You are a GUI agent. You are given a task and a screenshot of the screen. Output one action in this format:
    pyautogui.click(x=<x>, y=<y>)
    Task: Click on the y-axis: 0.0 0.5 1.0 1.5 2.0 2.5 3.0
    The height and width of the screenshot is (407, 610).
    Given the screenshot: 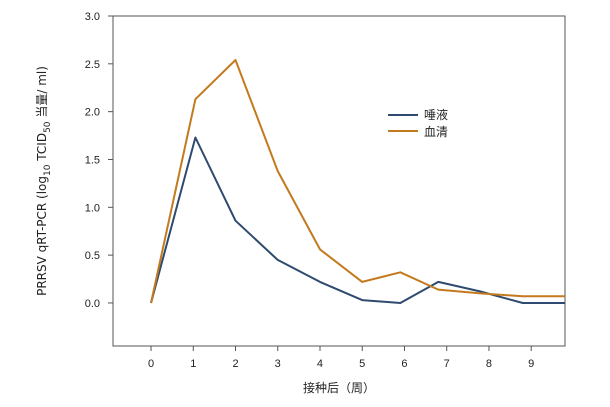 What is the action you would take?
    pyautogui.click(x=99, y=160)
    